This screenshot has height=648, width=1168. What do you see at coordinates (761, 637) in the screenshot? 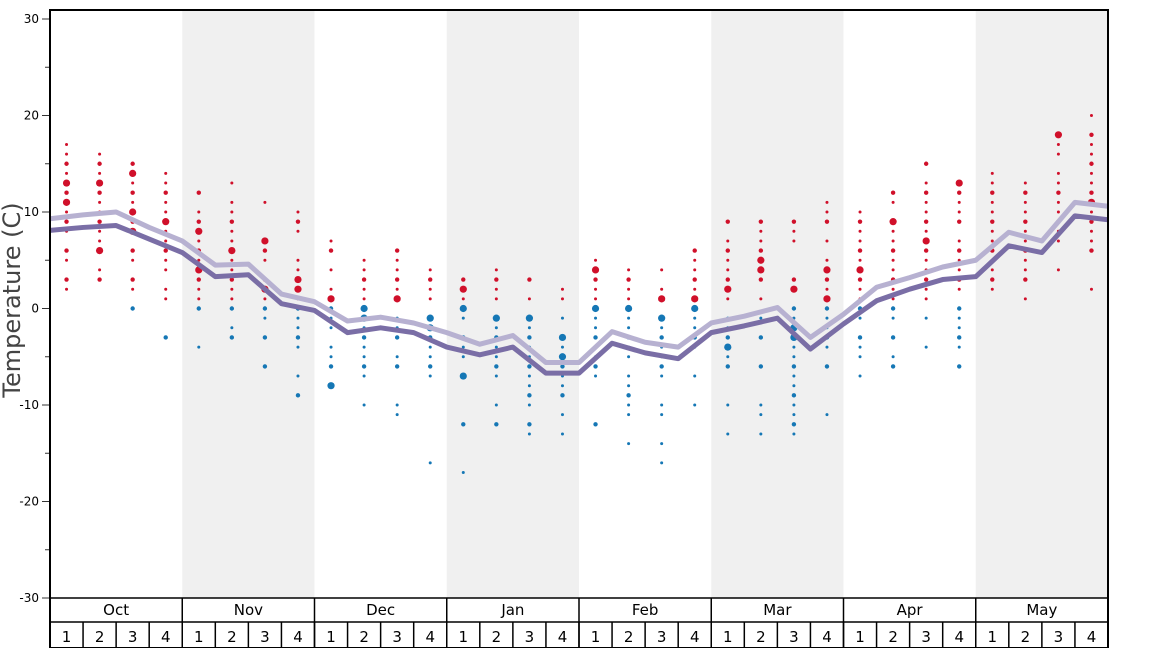
I see `week-label: 2` at bounding box center [761, 637].